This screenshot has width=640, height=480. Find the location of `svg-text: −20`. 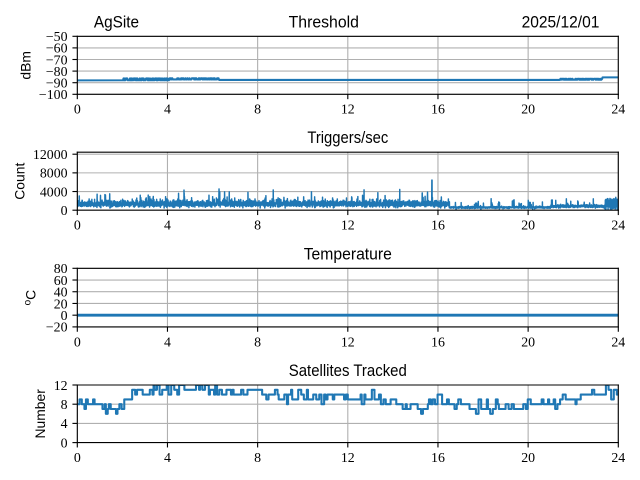

svg-text: −20 is located at coordinates (57, 328).